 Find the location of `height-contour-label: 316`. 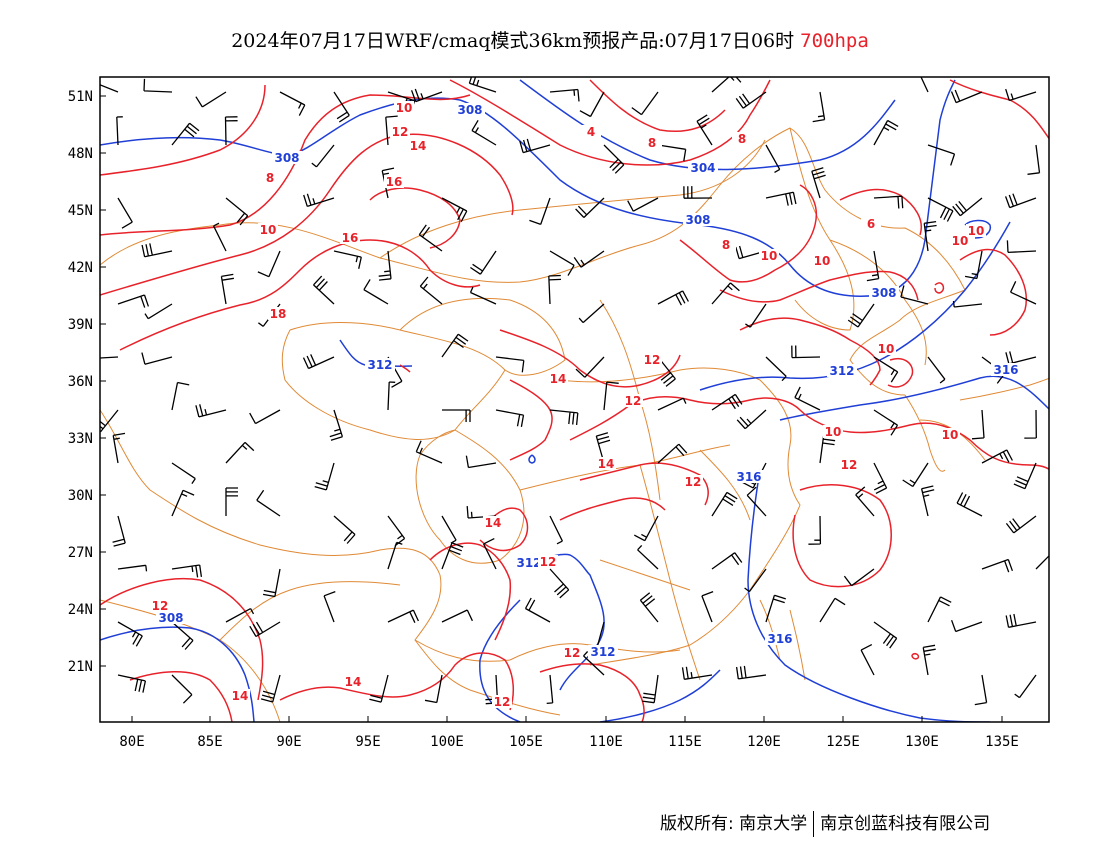

height-contour-label: 316 is located at coordinates (779, 639).